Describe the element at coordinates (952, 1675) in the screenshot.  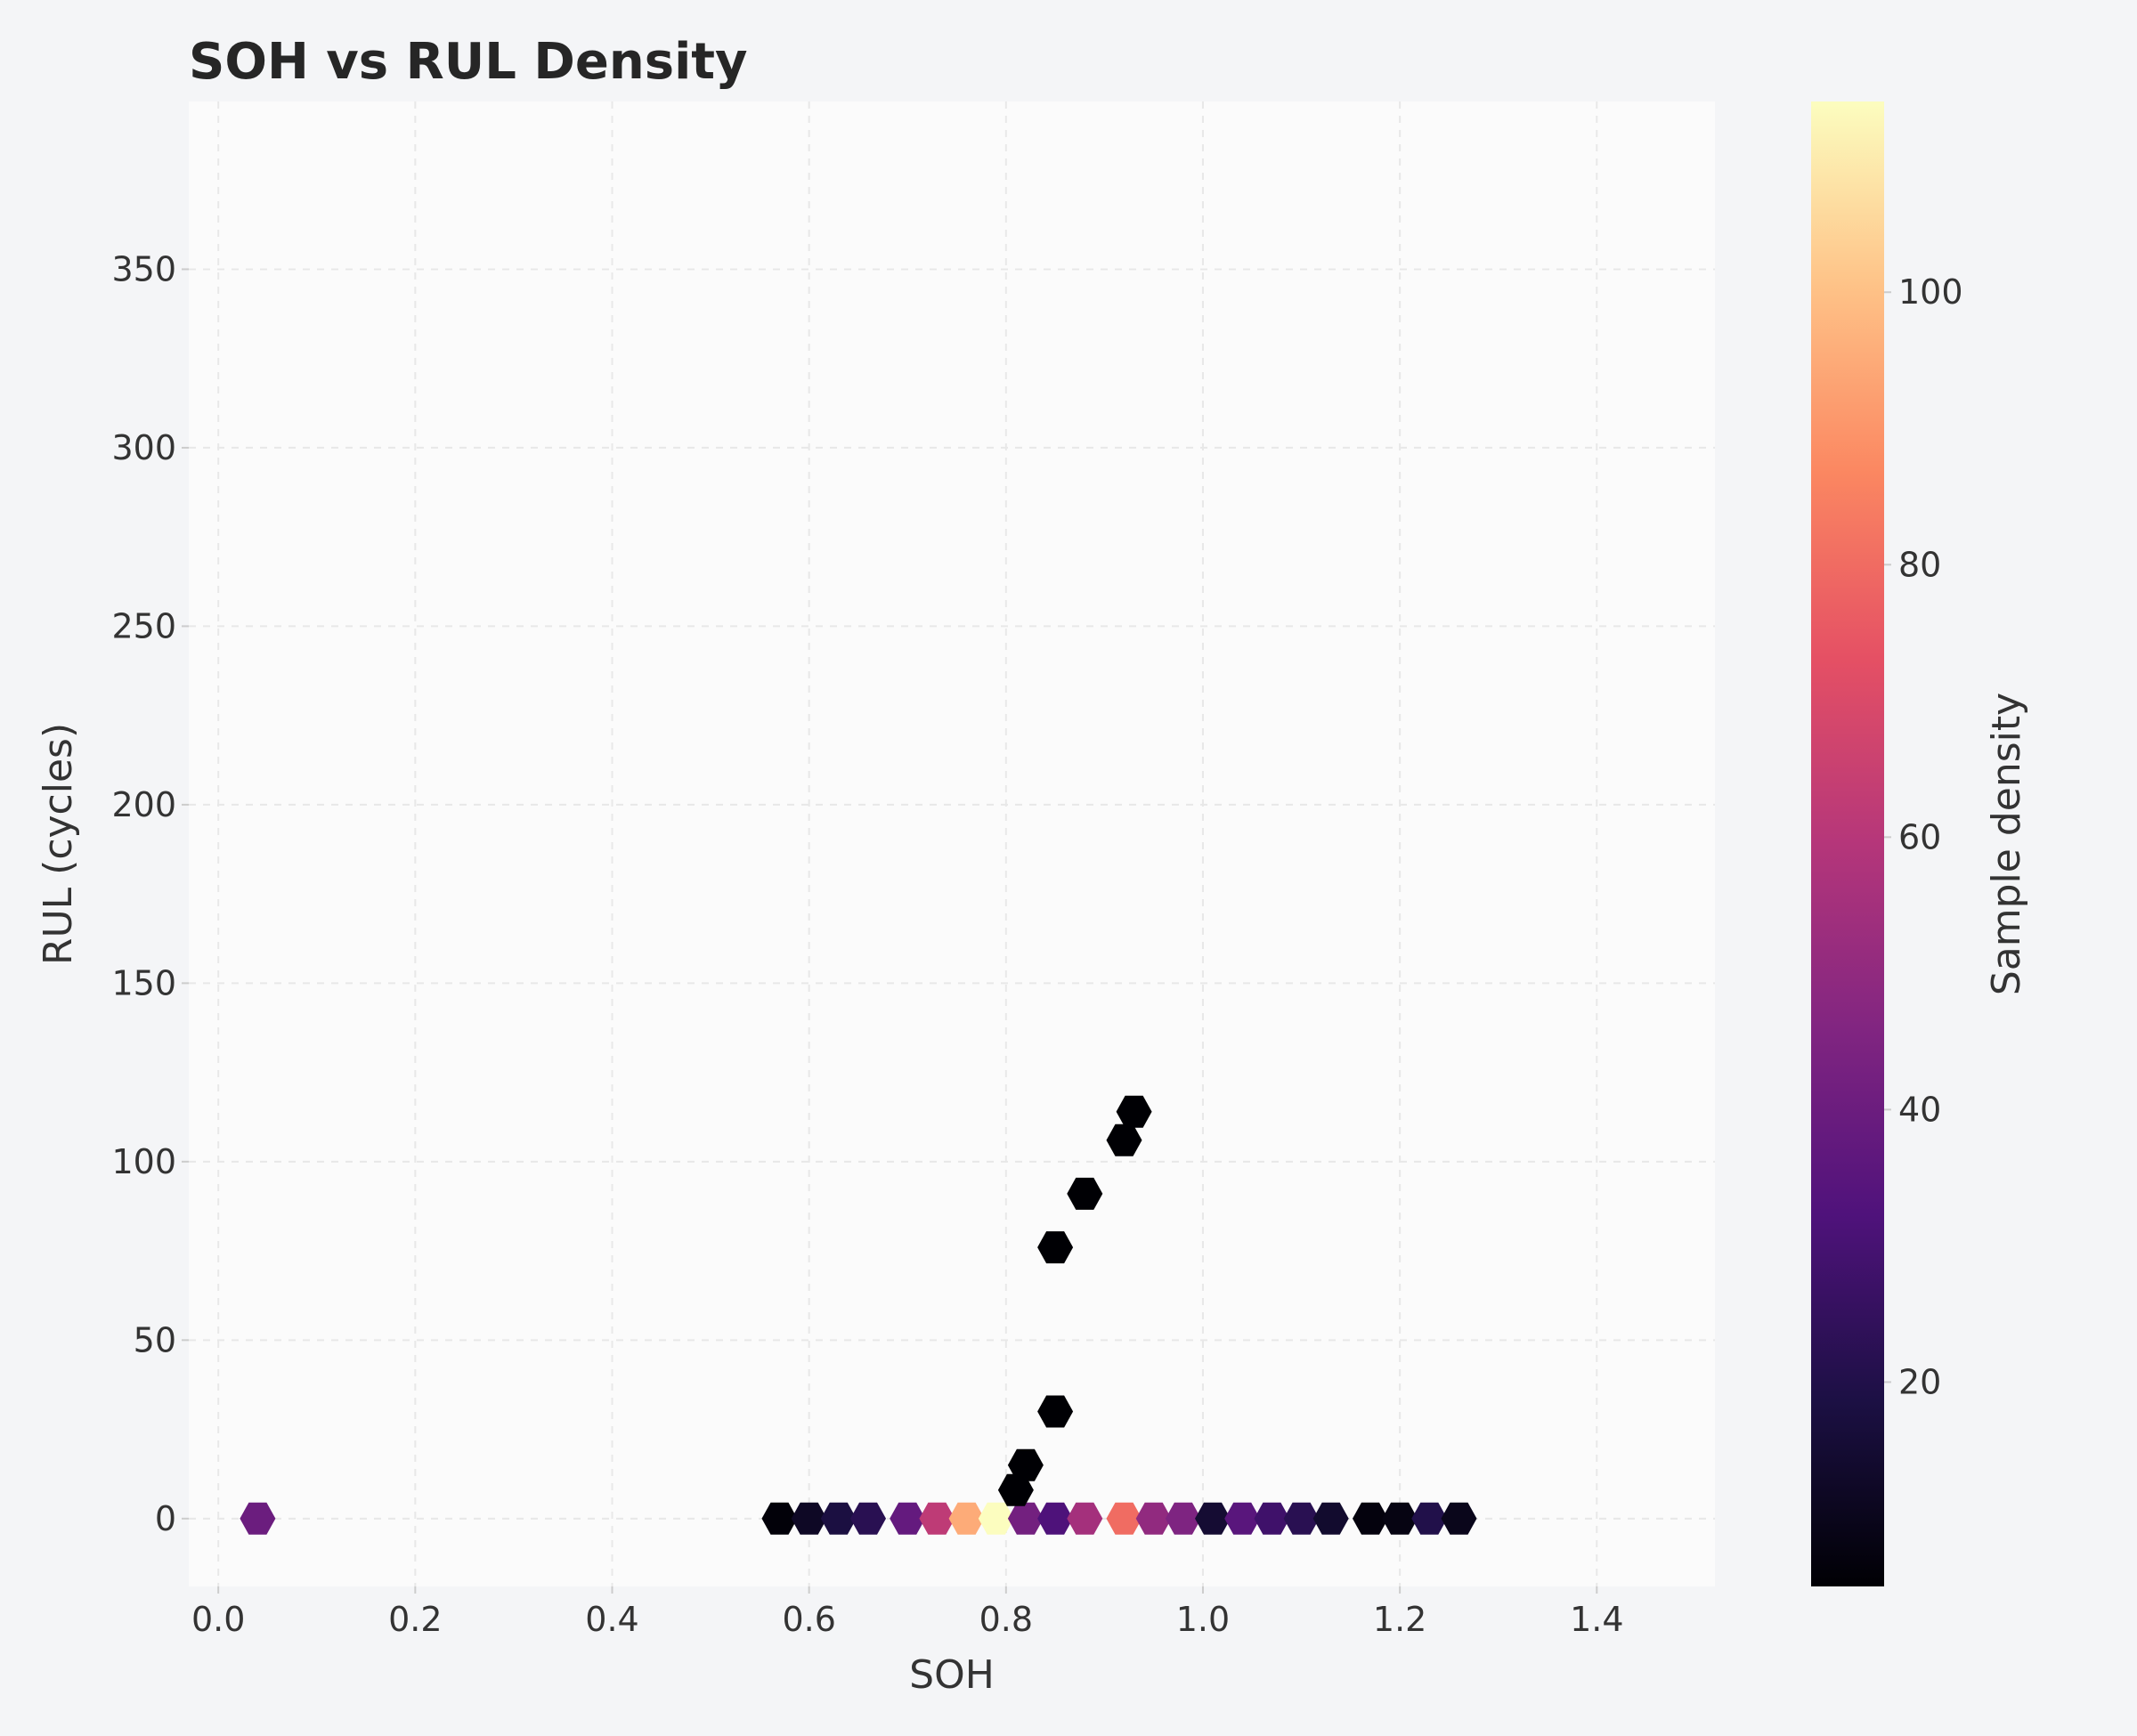
I see `x-axis-label: SOH` at that location.